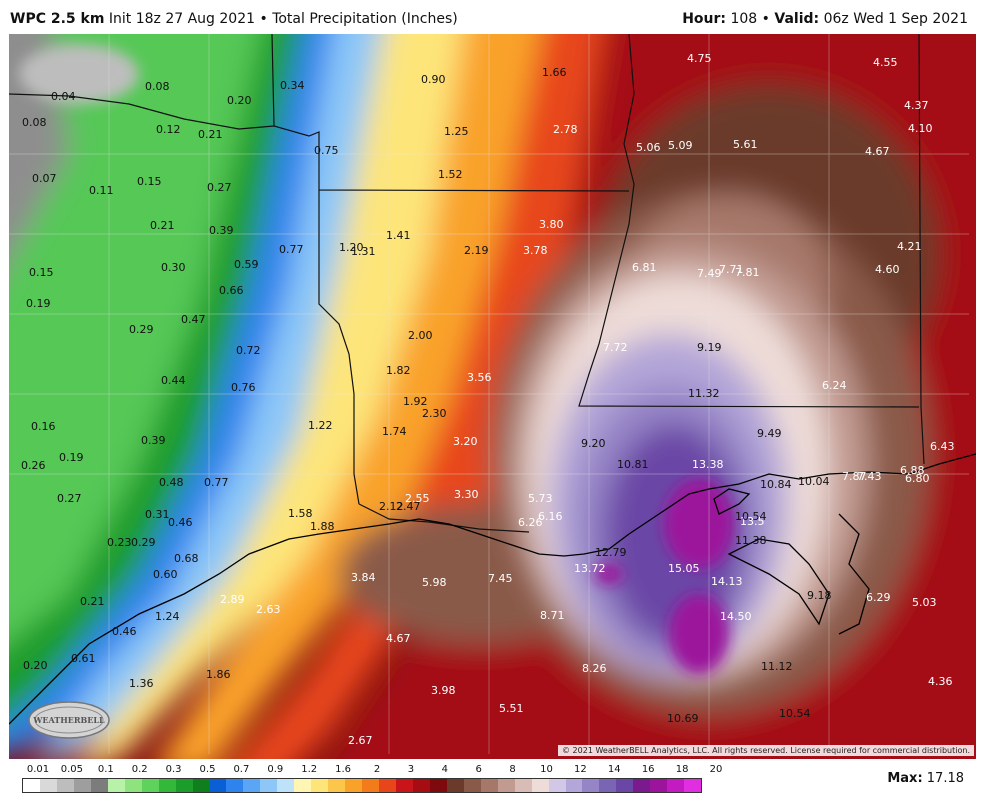 The width and height of the screenshot is (984, 808). Describe the element at coordinates (398, 370) in the screenshot. I see `precip-value-label: 1.82` at that location.